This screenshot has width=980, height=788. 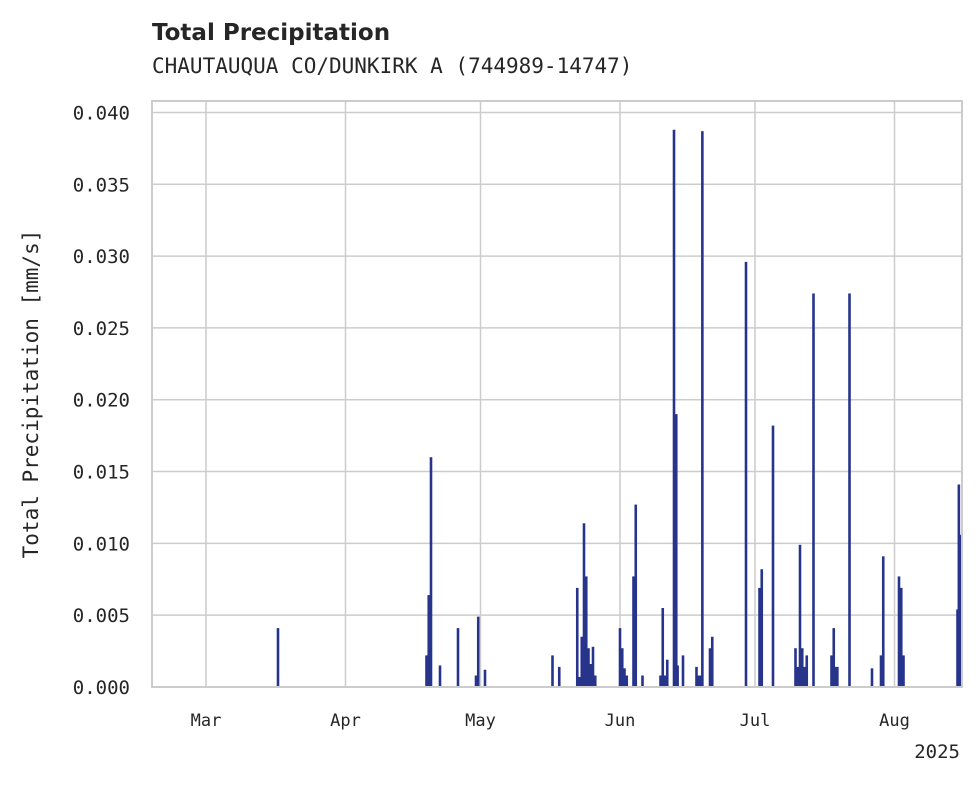 What do you see at coordinates (550, 721) in the screenshot?
I see `x-tick-labels: Mar Apr May Jun Jul Aug` at bounding box center [550, 721].